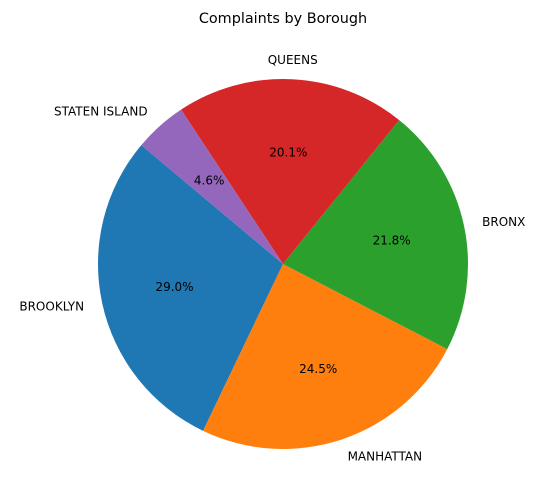 The width and height of the screenshot is (542, 504). I want to click on pie-slice-staten-island, so click(212, 187).